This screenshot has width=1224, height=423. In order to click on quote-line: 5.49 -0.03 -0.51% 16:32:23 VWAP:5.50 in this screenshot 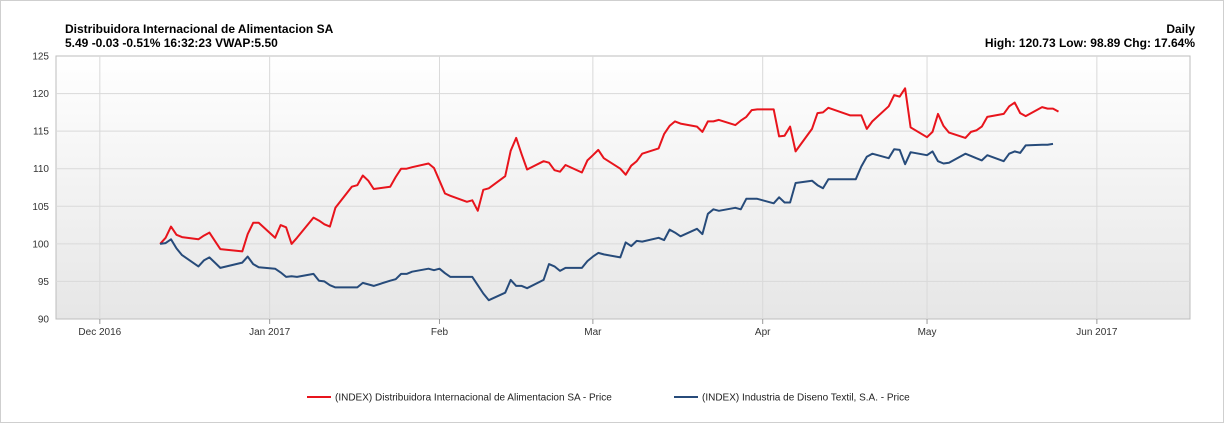, I will do `click(171, 43)`.